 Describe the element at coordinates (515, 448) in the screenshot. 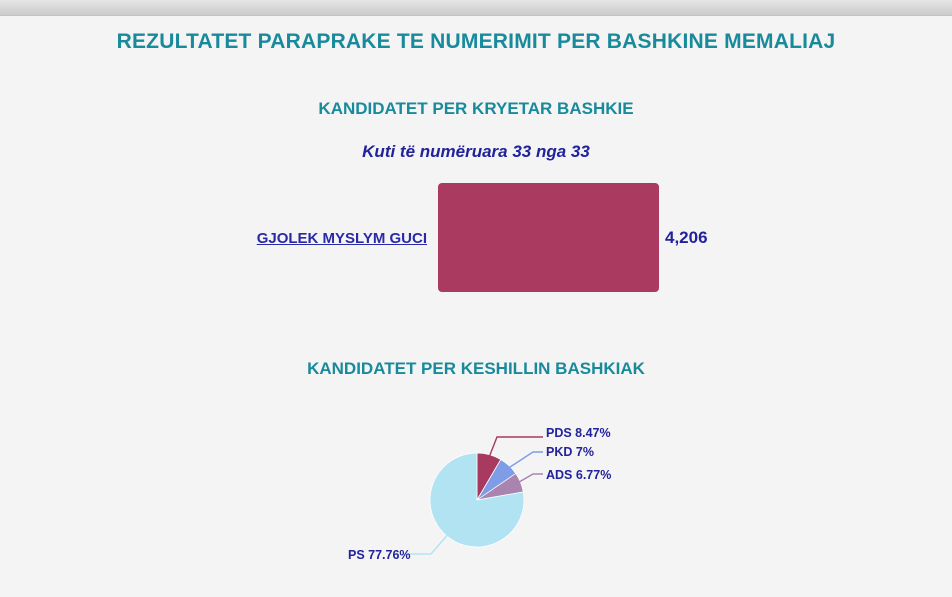

I see `pie-leader-pds` at that location.